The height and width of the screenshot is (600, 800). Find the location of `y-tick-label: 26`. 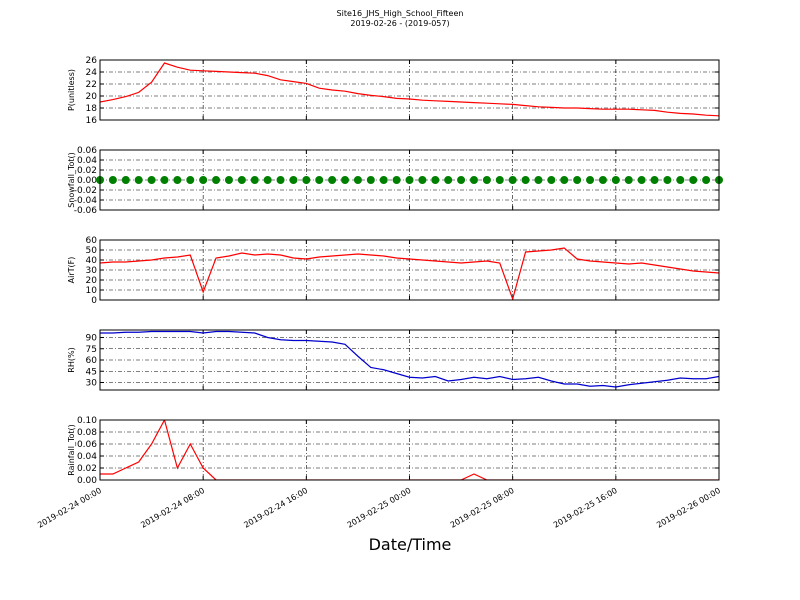

y-tick-label: 26 is located at coordinates (92, 61).